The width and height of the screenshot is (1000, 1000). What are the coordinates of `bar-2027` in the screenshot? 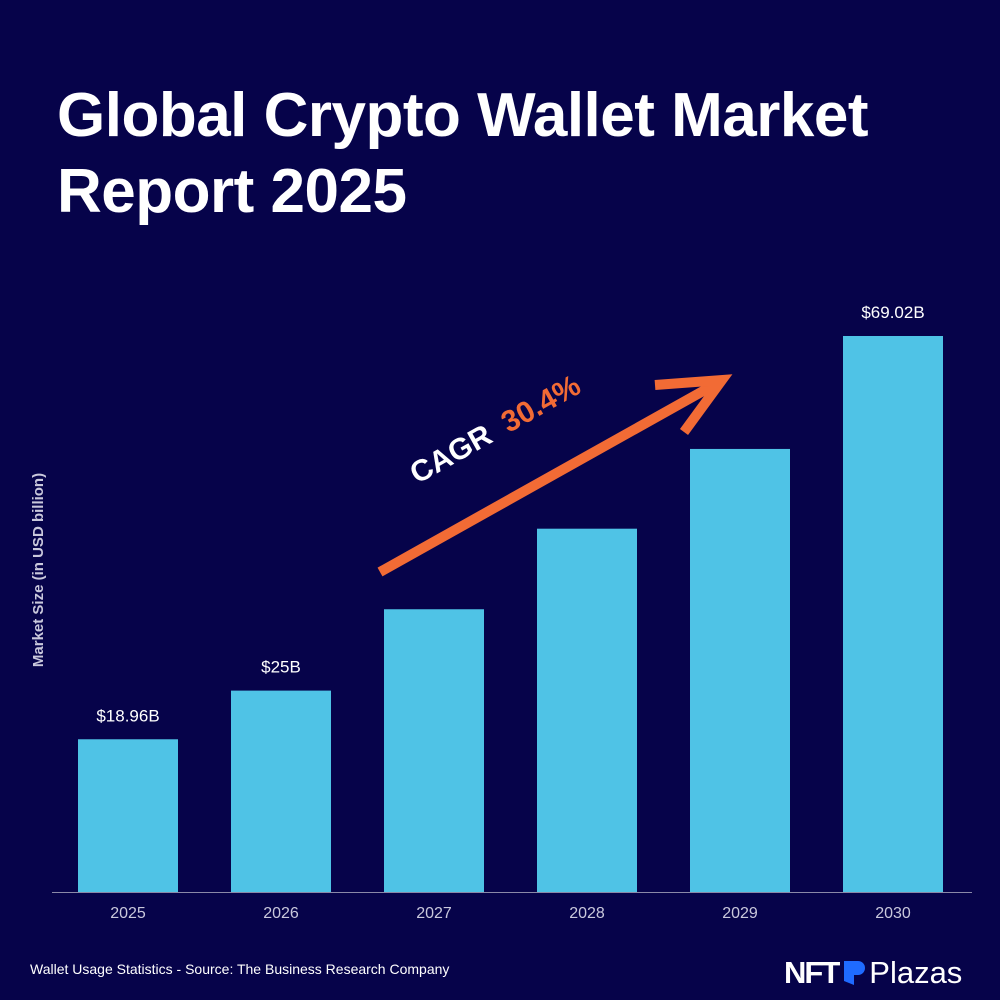 It's located at (434, 750).